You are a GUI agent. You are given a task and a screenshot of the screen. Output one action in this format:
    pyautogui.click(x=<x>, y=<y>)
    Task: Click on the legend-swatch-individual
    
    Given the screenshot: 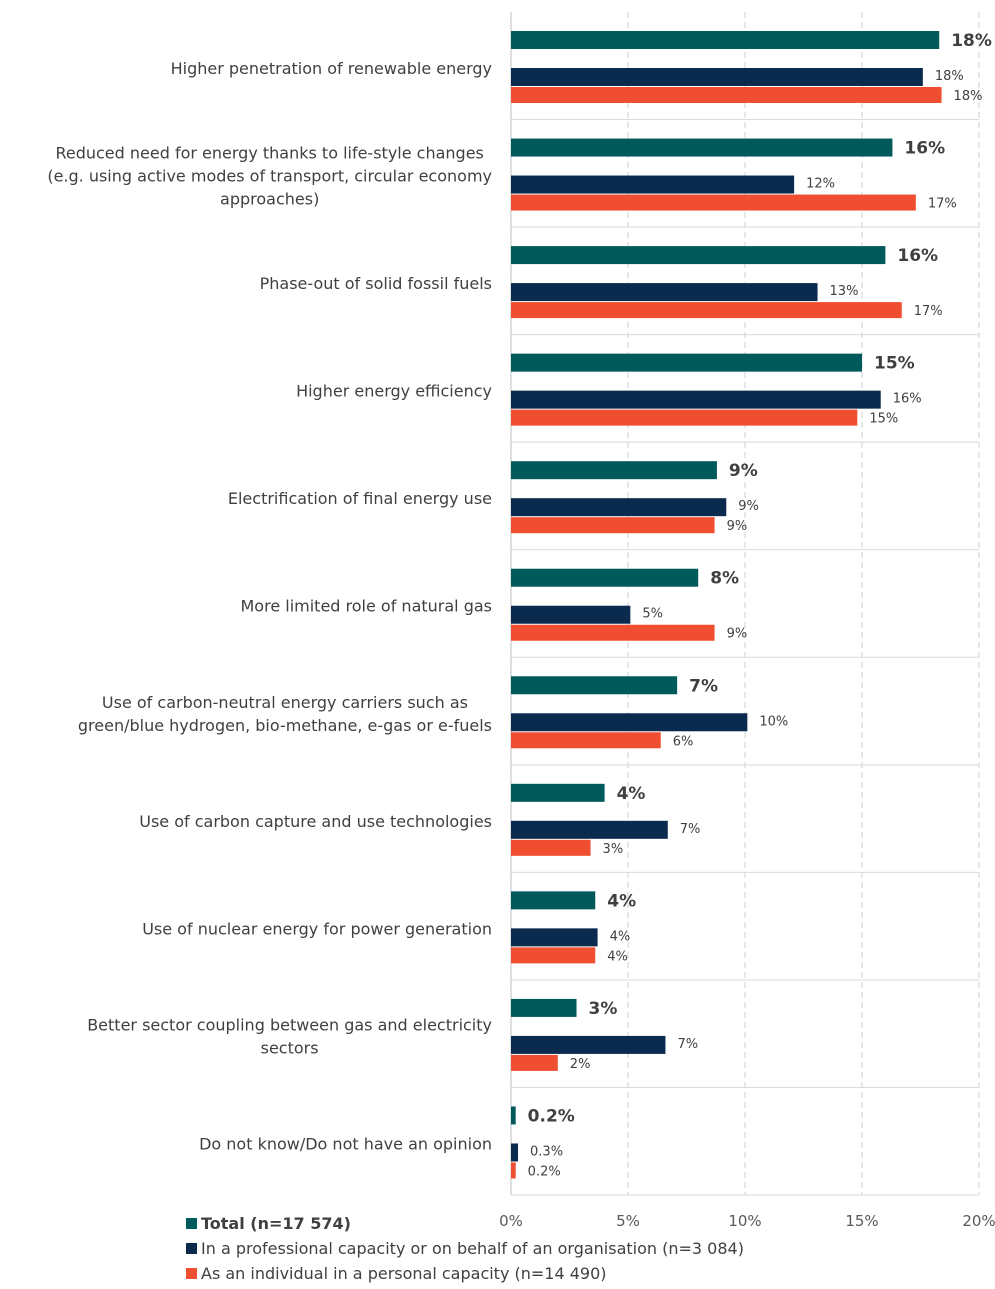 What is the action you would take?
    pyautogui.click(x=191, y=1273)
    